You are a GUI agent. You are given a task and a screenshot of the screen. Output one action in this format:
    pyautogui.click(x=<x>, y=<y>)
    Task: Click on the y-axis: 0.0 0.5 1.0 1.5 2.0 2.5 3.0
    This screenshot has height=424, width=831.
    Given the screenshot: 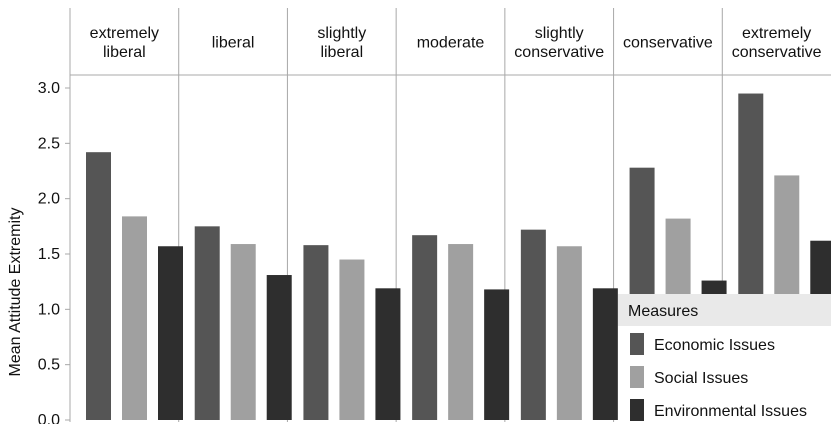 What is the action you would take?
    pyautogui.click(x=54, y=252)
    